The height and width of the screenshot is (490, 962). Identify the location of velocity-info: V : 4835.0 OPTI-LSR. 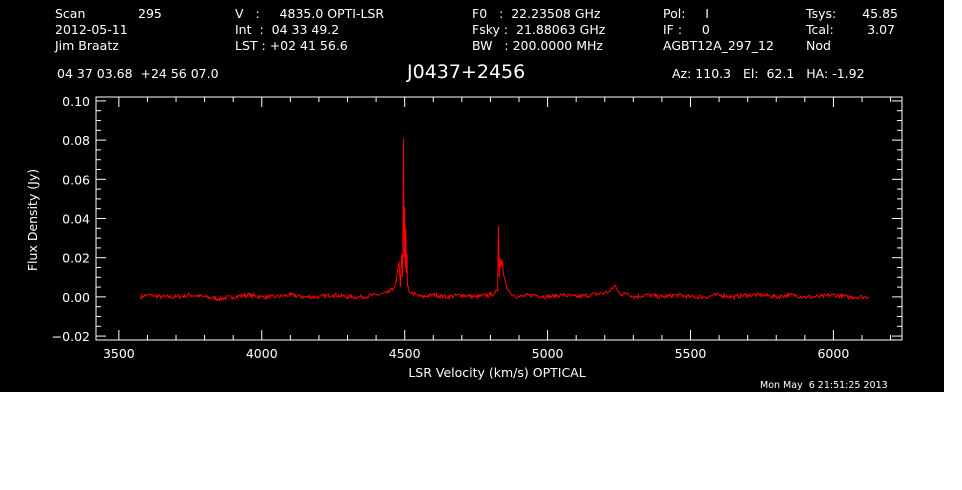
(310, 13).